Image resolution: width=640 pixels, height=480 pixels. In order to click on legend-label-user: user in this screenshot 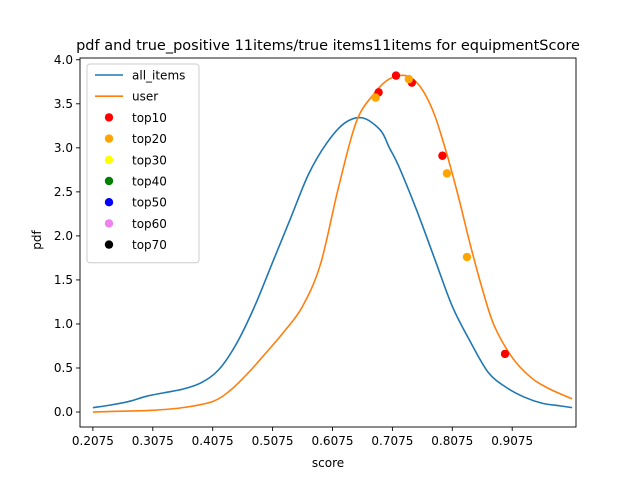, I will do `click(145, 97)`.